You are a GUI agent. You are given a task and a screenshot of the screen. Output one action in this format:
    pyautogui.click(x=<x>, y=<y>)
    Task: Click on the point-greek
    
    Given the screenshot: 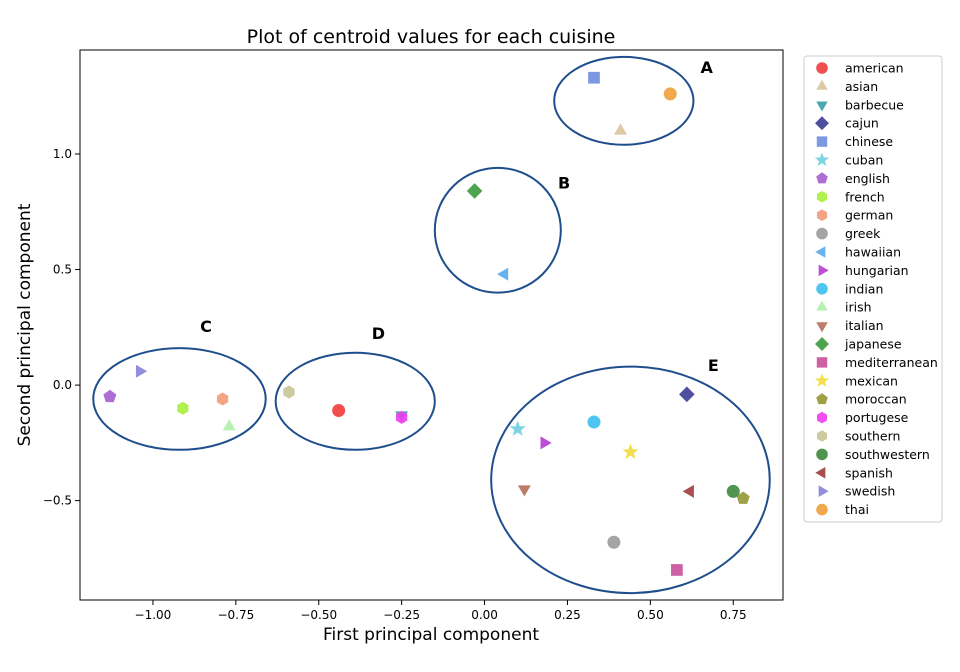 What is the action you would take?
    pyautogui.click(x=614, y=542)
    